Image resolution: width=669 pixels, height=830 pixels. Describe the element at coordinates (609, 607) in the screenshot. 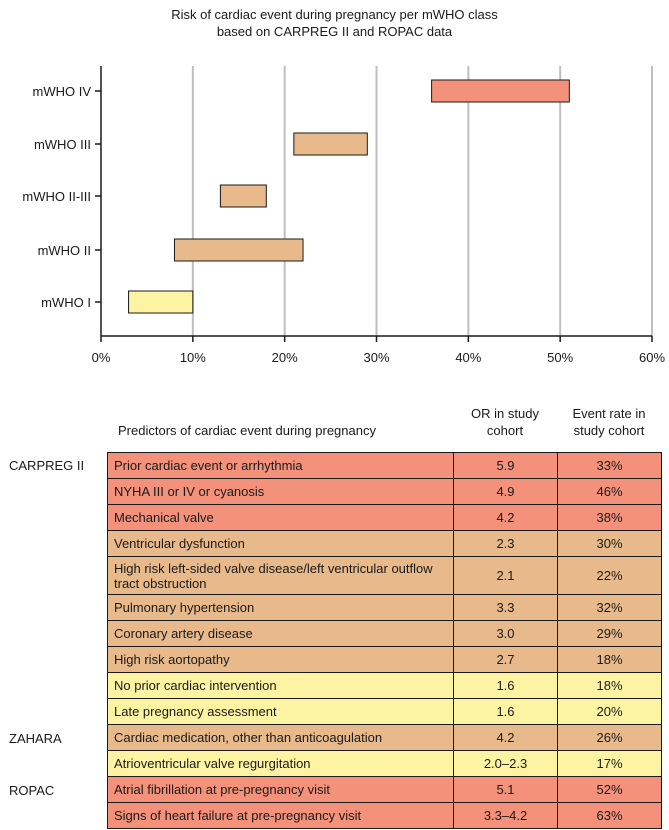

I see `event-rate-cell: 32%` at that location.